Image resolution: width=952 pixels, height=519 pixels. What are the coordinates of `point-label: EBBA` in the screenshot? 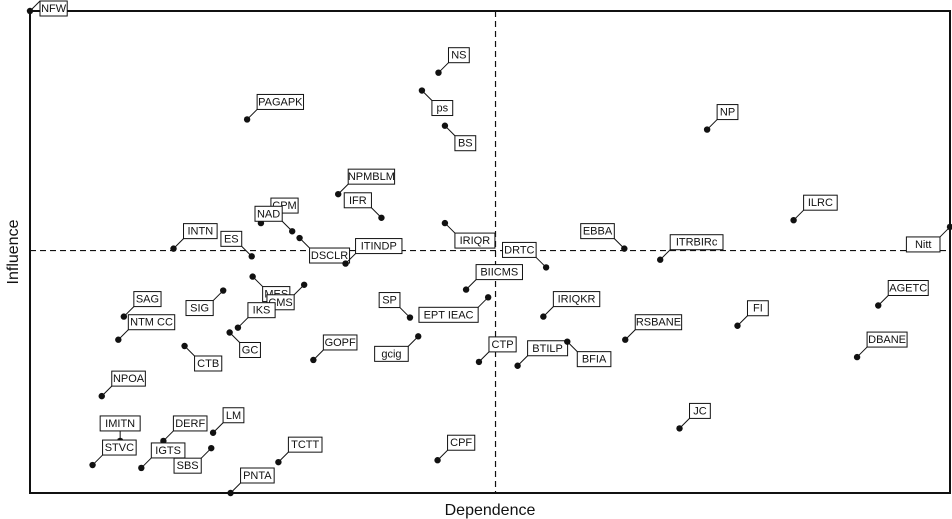 It's located at (598, 232).